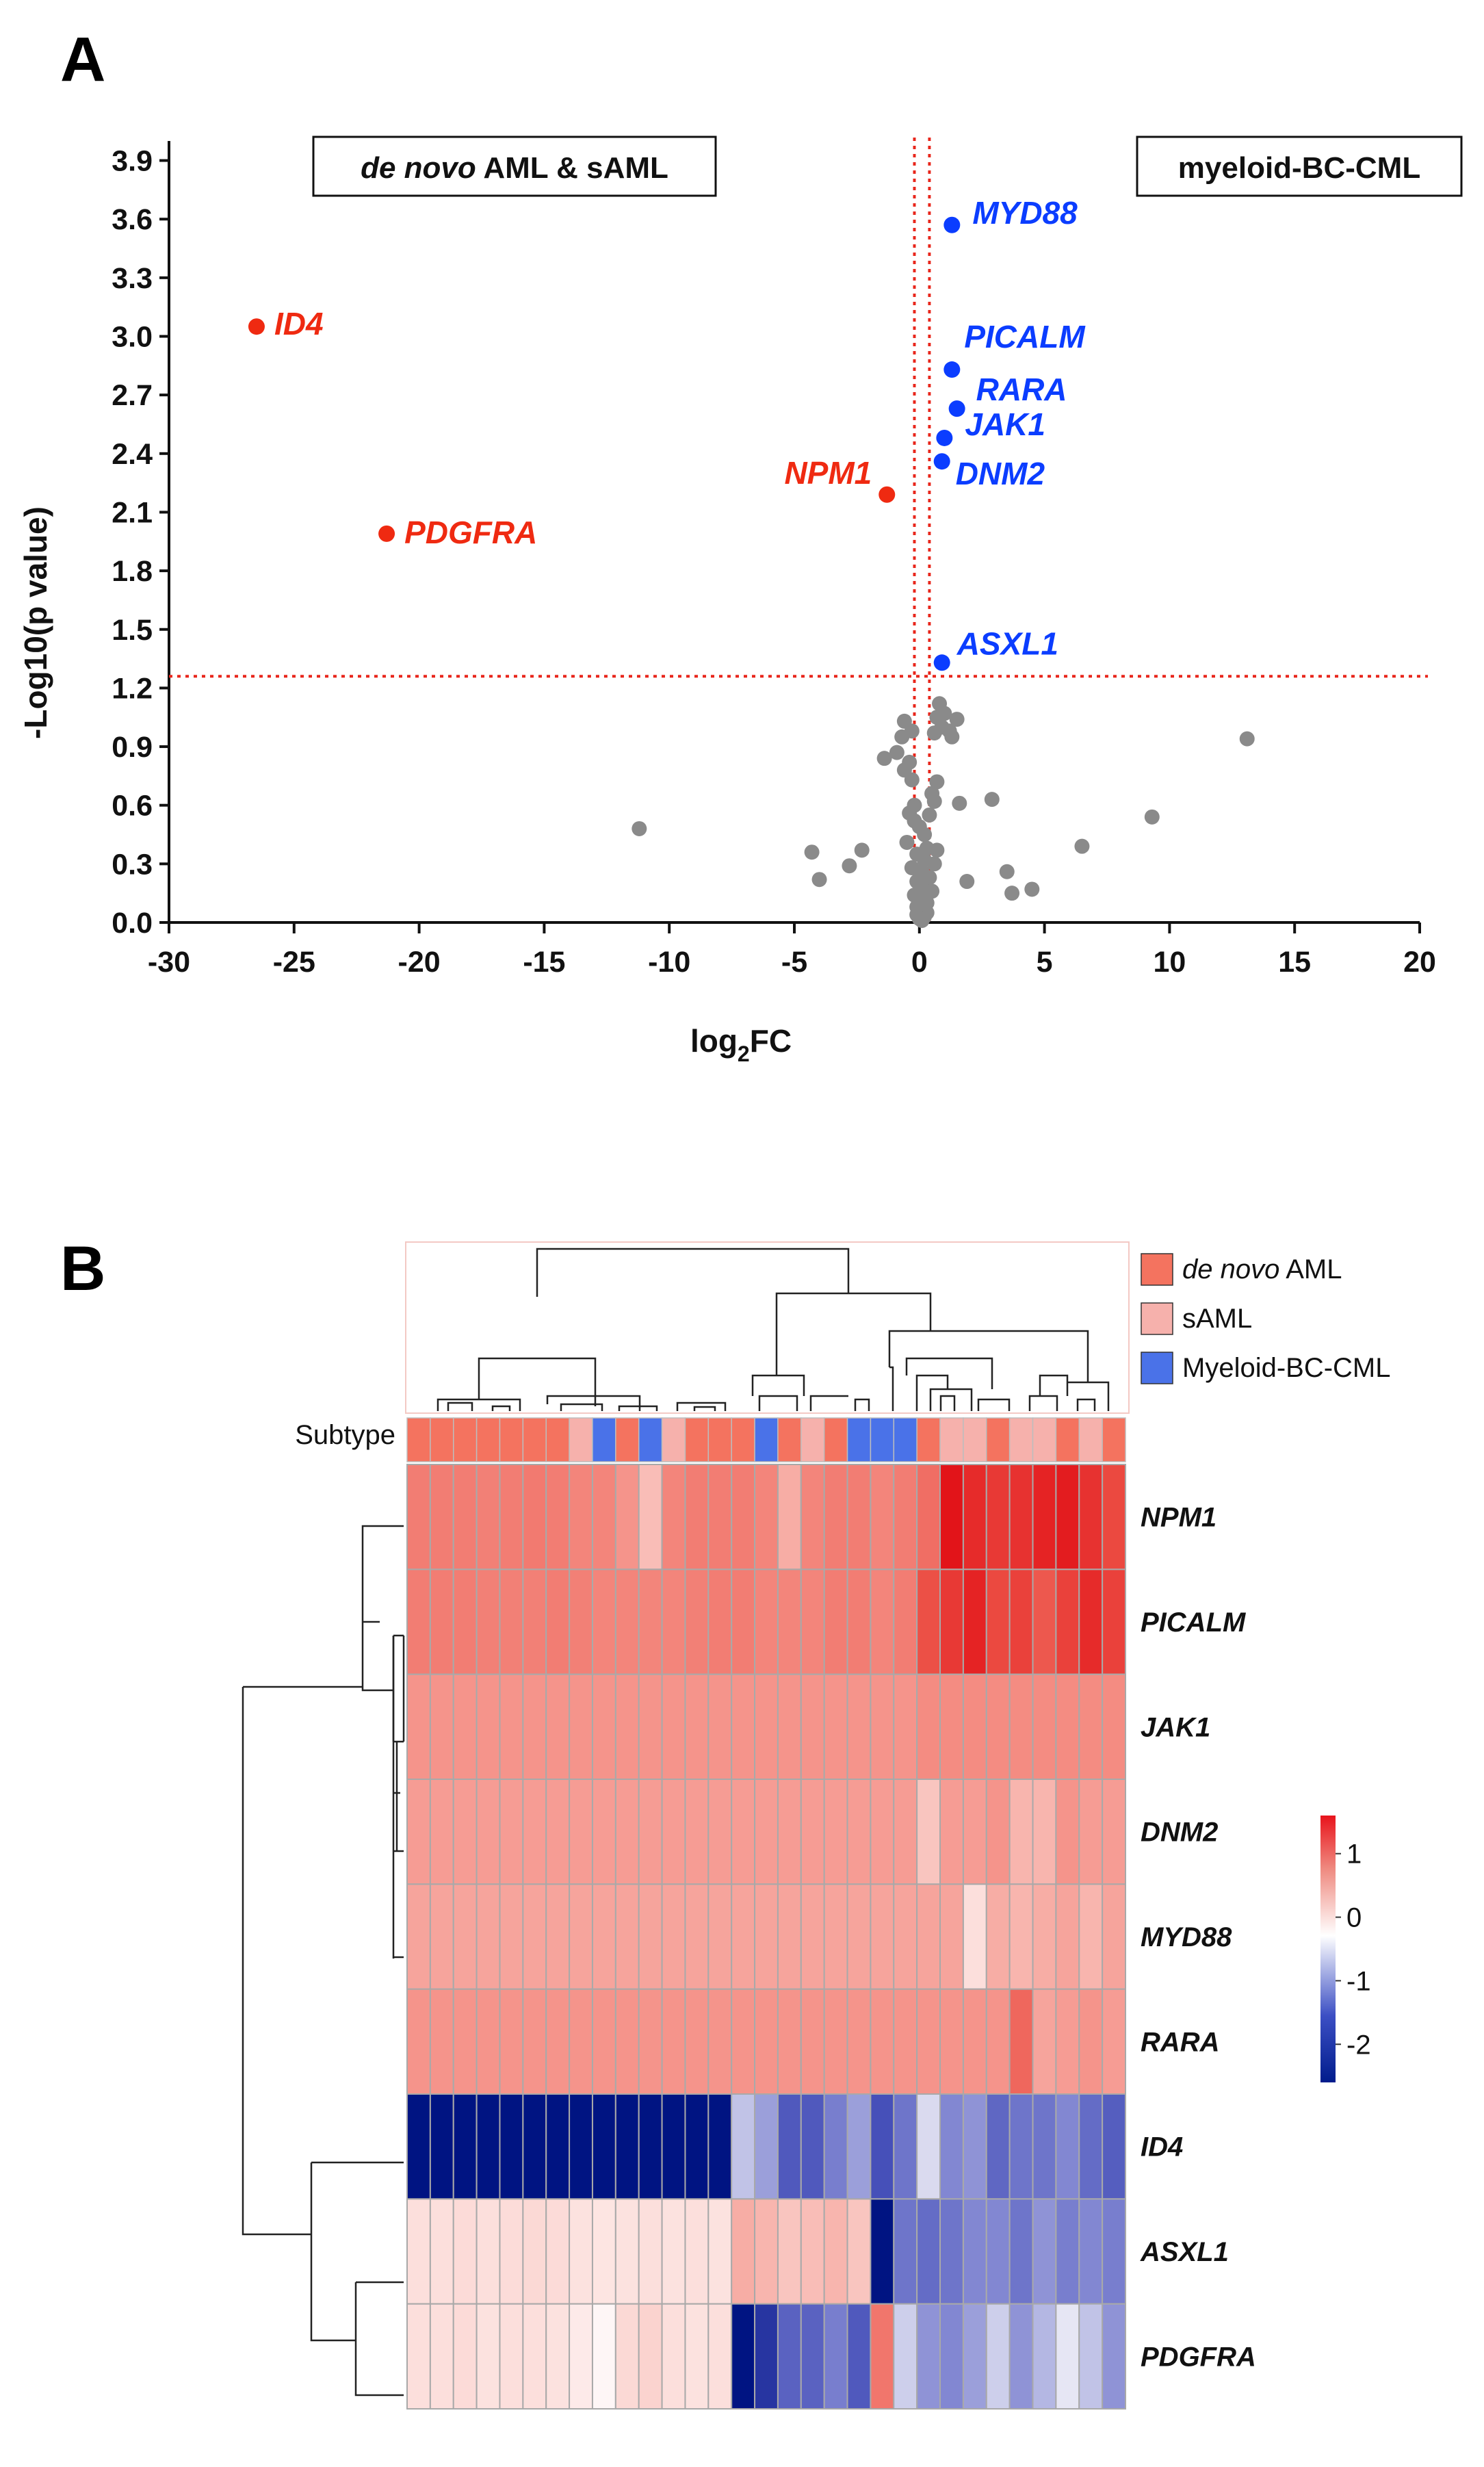  What do you see at coordinates (132, 747) in the screenshot?
I see `y-tick-label: 0.9` at bounding box center [132, 747].